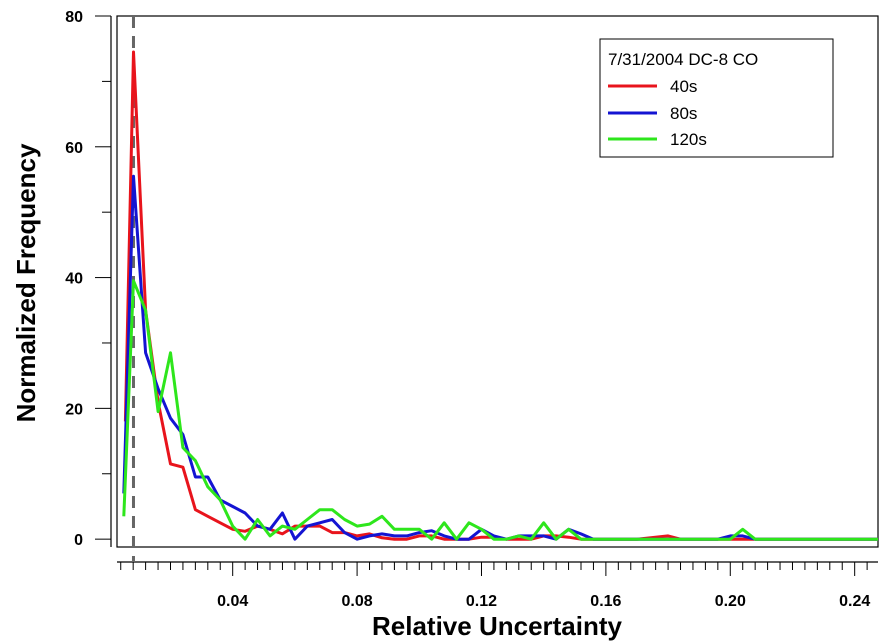  Describe the element at coordinates (688, 139) in the screenshot. I see `legend-label-120s: 120s` at that location.